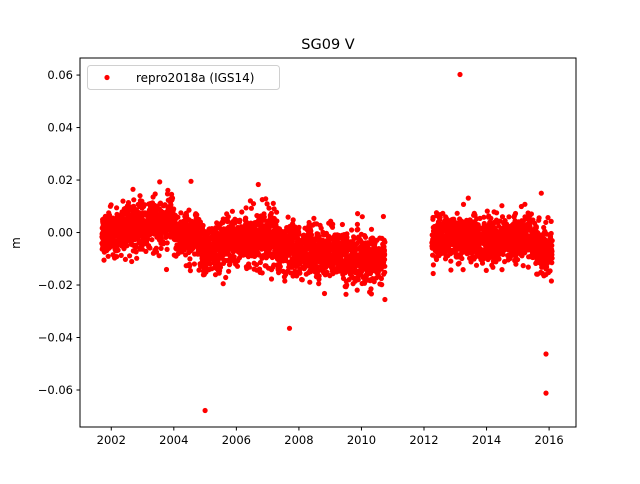 This screenshot has width=640, height=484. What do you see at coordinates (298, 440) in the screenshot?
I see `x-tick-label: 2008` at bounding box center [298, 440].